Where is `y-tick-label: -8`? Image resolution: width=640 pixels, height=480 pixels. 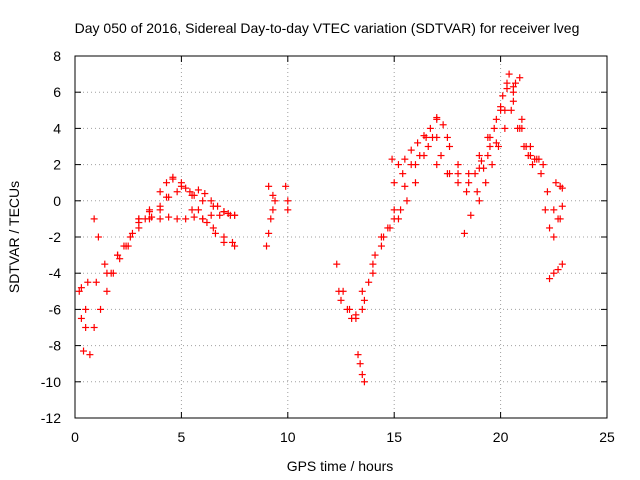 y-tick-label: -8 is located at coordinates (55, 346).